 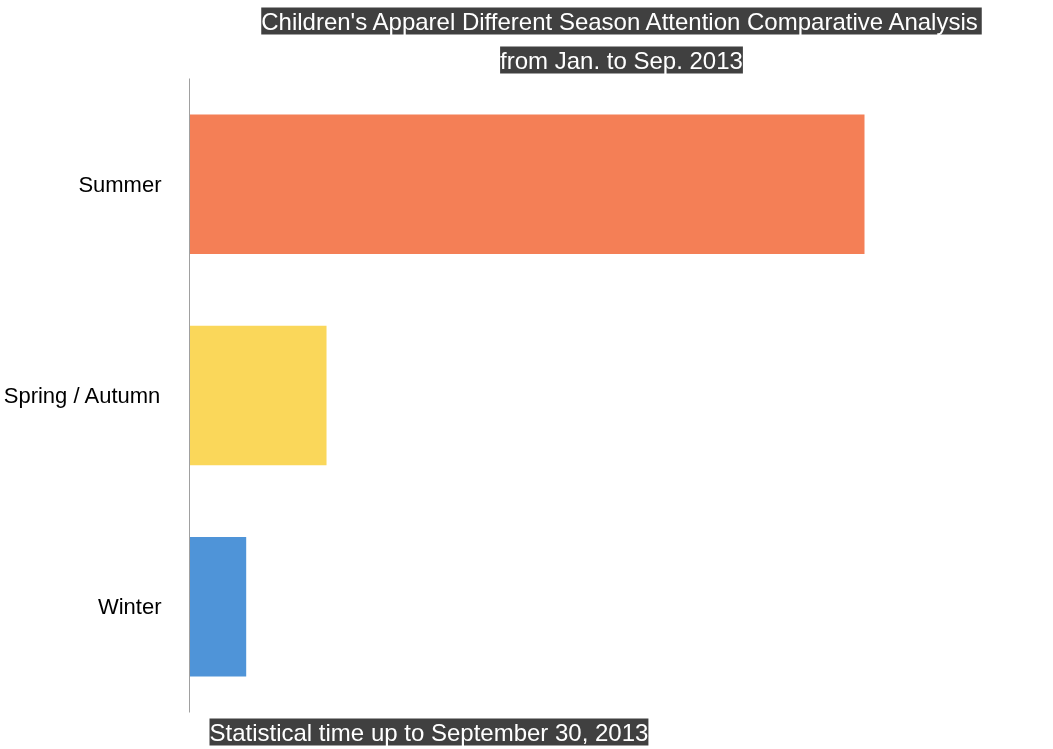 What do you see at coordinates (120, 184) in the screenshot?
I see `y-tick-label: Summer` at bounding box center [120, 184].